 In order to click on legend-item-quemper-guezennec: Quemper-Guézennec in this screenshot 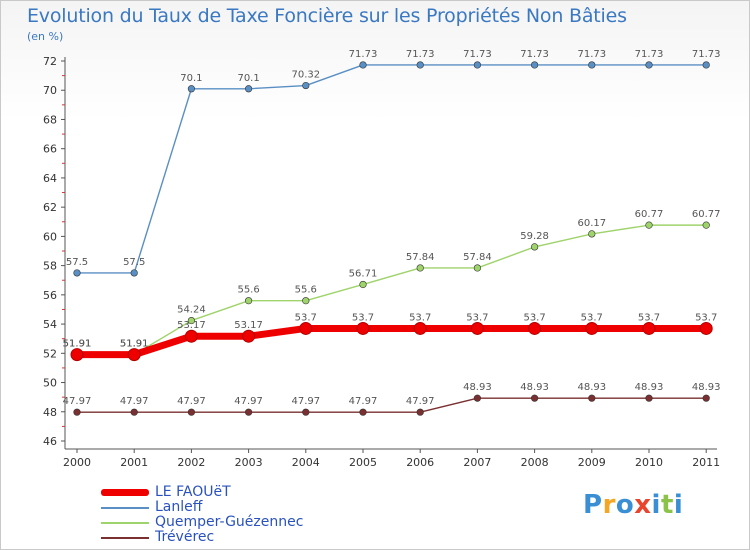, I will do `click(202, 522)`.